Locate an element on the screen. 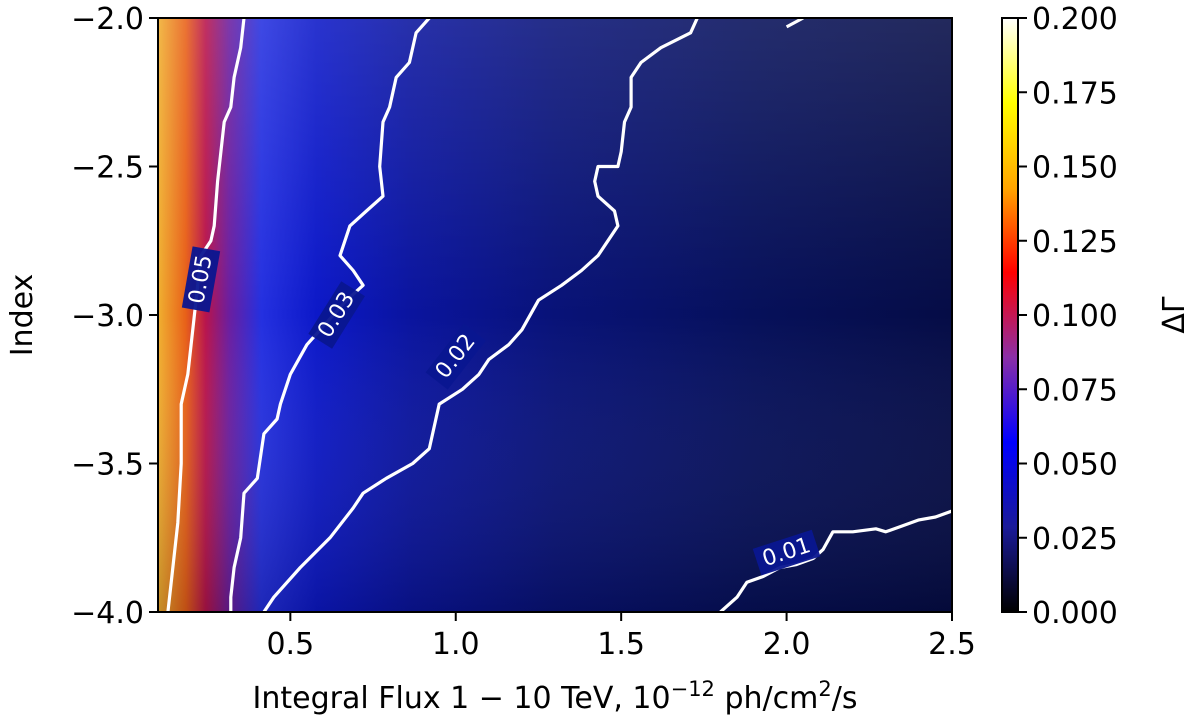 The image size is (1200, 726). x-axis-label: Integral Flux 1 − 10 TeV, 10−12 ph/cm2/s is located at coordinates (555, 696).